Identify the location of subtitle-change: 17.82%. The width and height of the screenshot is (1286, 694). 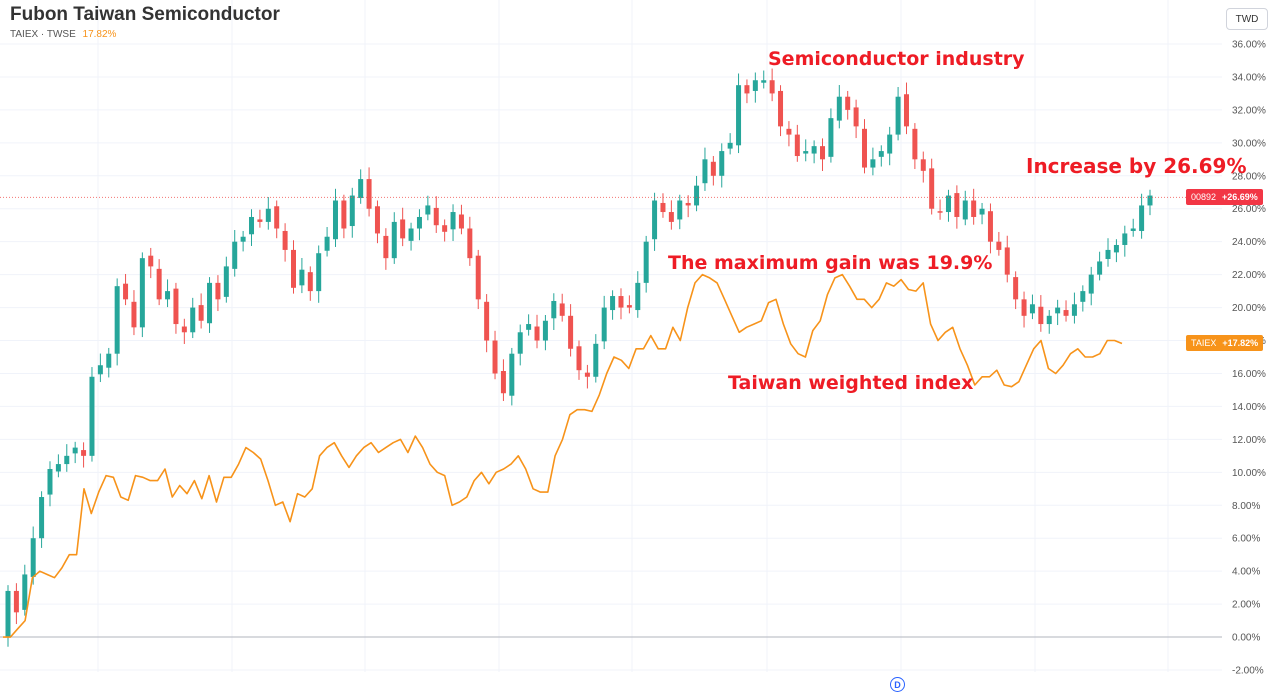
(99, 34).